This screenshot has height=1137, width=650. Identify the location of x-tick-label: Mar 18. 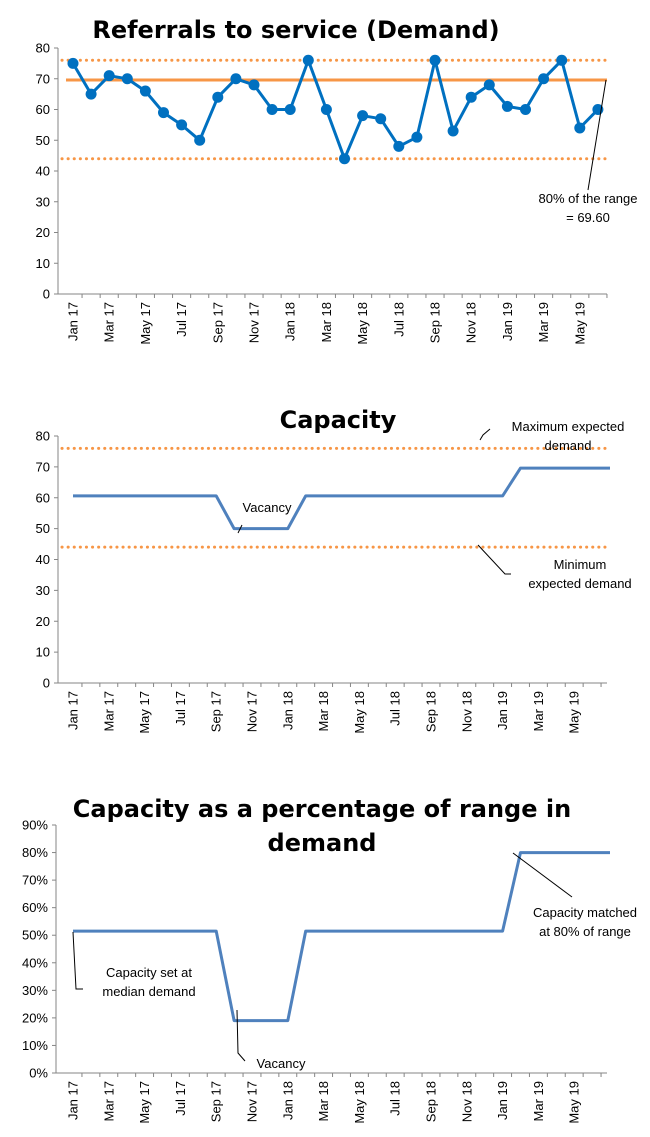
(323, 1101).